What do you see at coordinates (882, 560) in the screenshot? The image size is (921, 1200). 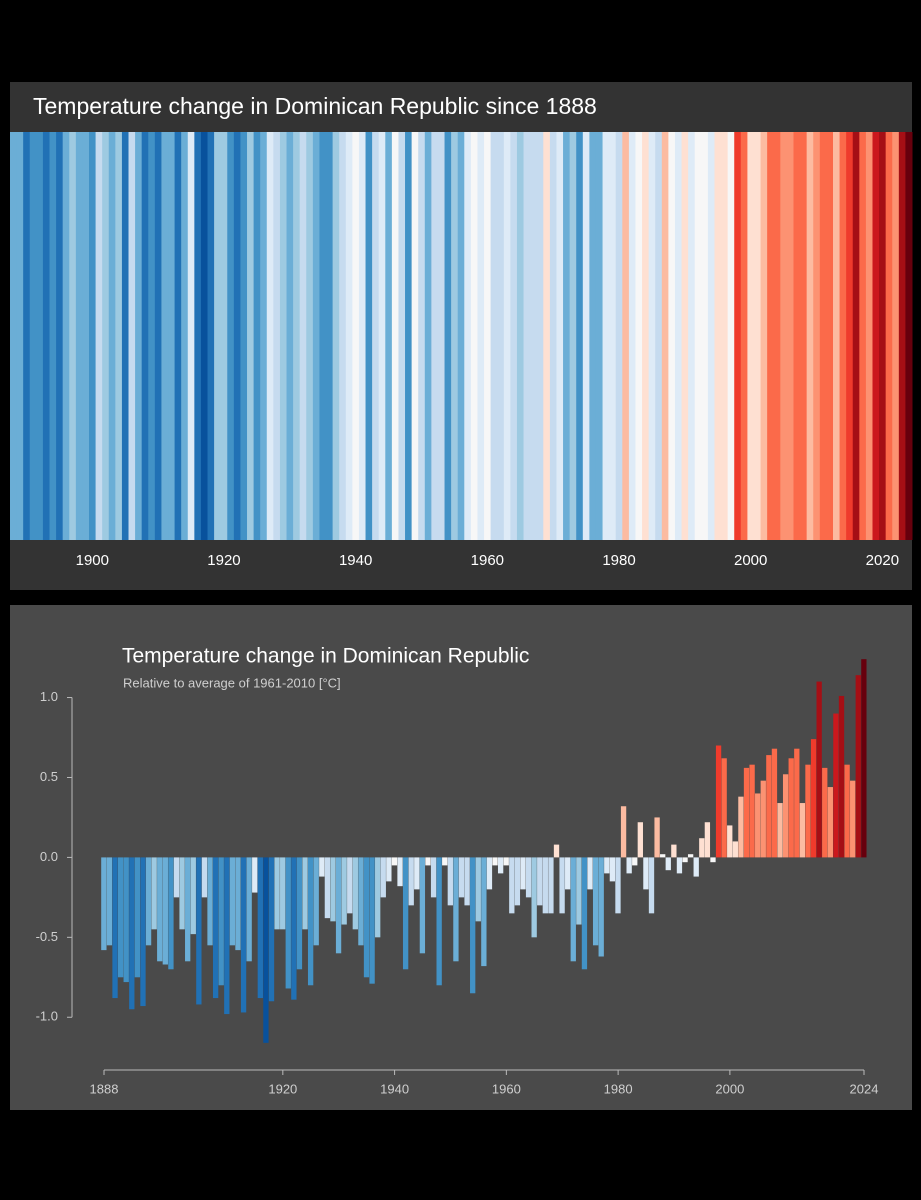 I see `x-tick-label: 2020` at bounding box center [882, 560].